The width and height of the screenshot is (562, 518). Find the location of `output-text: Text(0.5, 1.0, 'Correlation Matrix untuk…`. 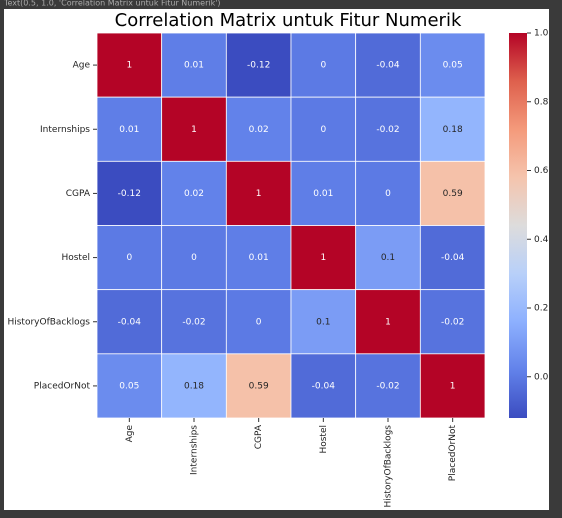

output-text: Text(0.5, 1.0, 'Correlation Matrix untuk… is located at coordinates (112, 4).